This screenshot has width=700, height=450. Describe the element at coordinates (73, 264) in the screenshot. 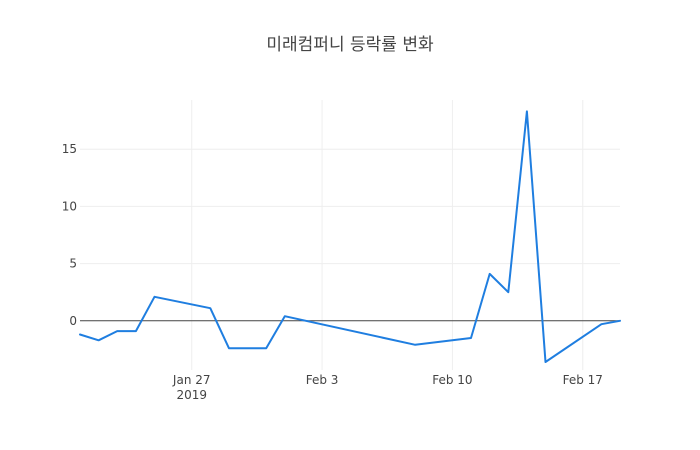

I see `y-tick-label: 5` at that location.